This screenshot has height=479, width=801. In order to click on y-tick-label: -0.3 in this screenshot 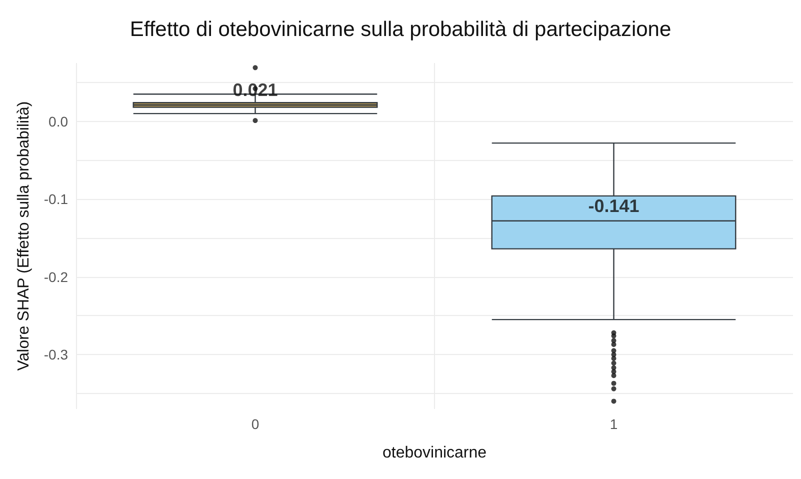, I will do `click(56, 354)`.